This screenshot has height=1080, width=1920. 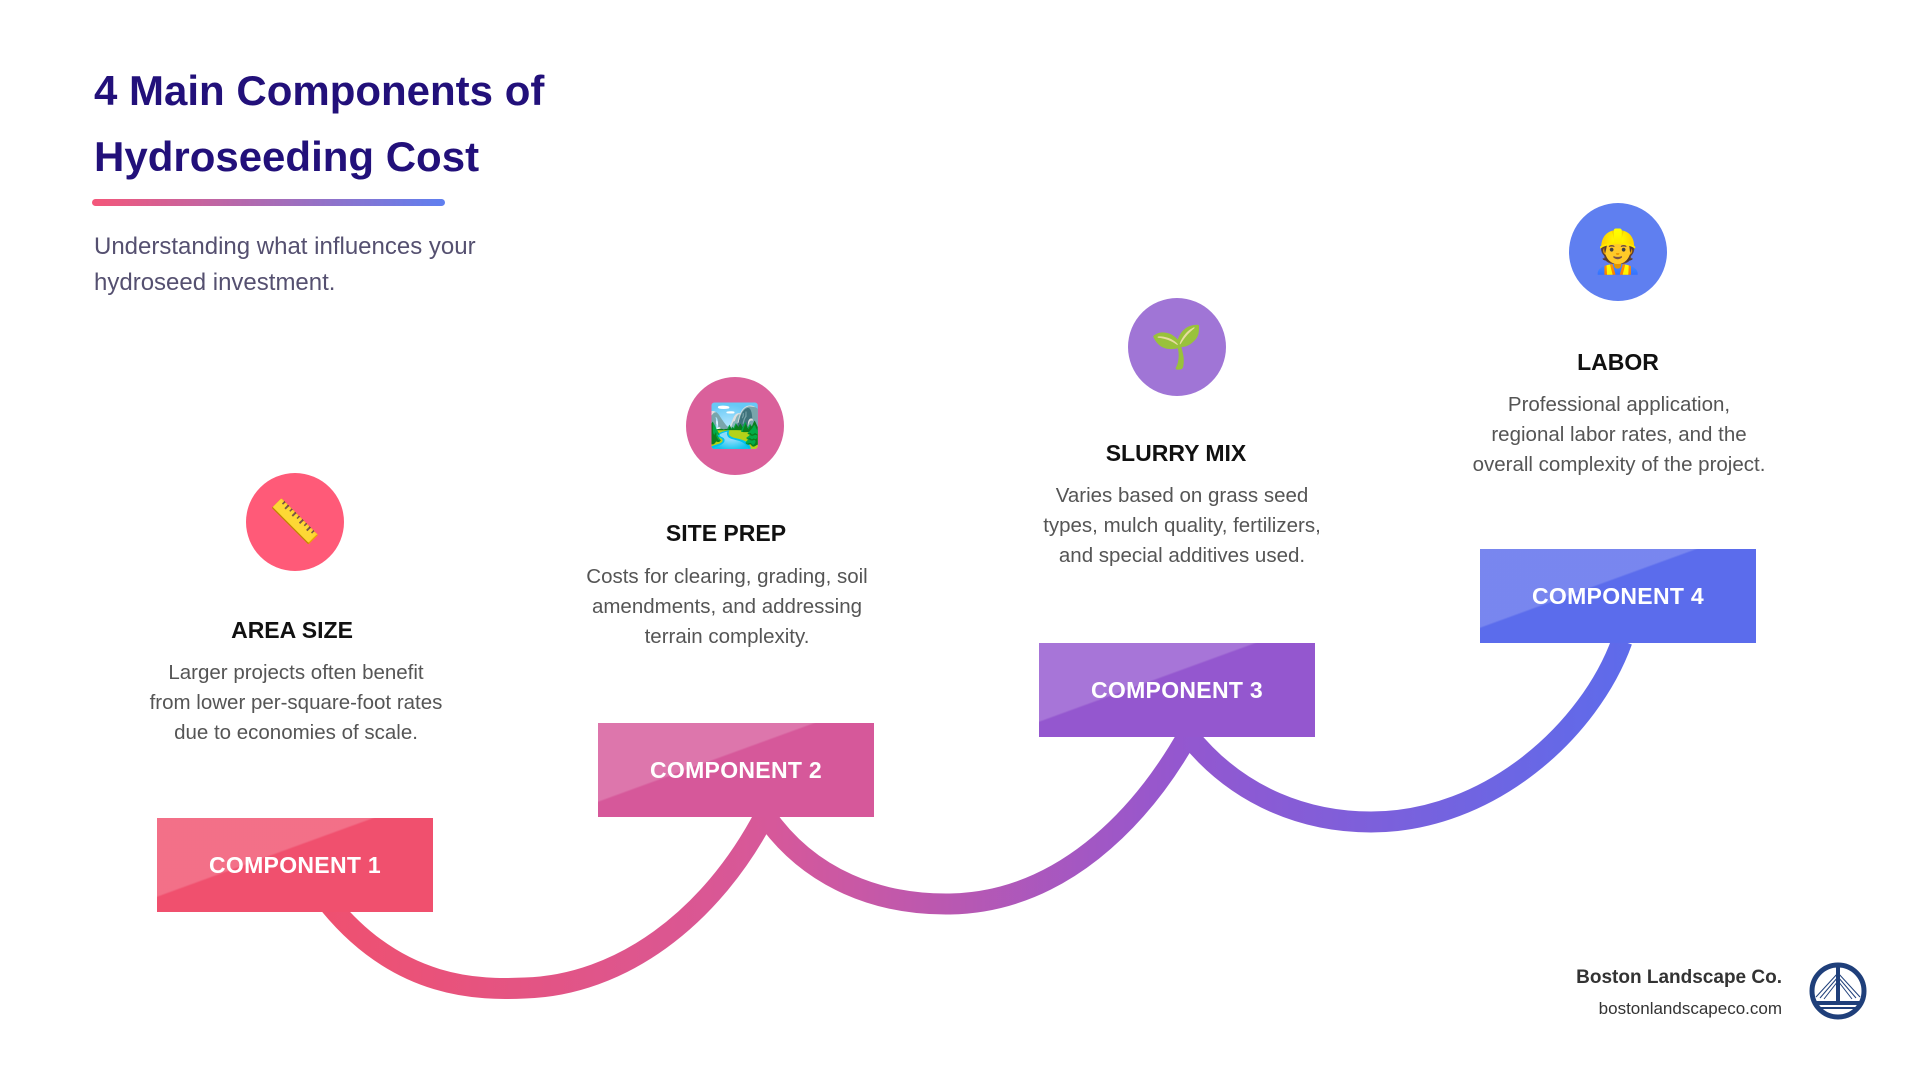 What do you see at coordinates (295, 865) in the screenshot?
I see `component-1-box: COMPONENT 1` at bounding box center [295, 865].